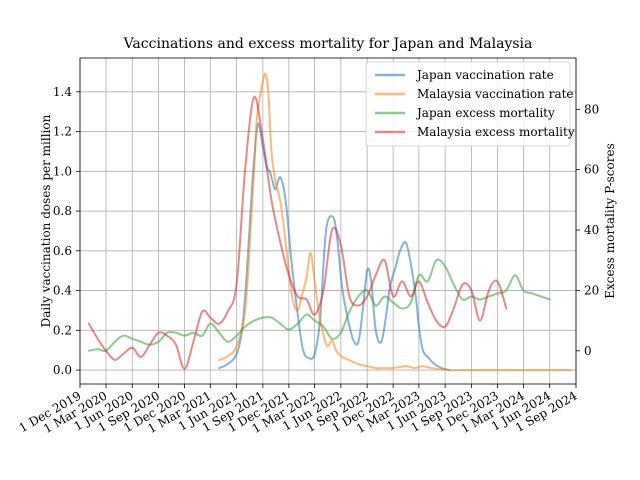  What do you see at coordinates (591, 170) in the screenshot?
I see `right-tick-label: 60` at bounding box center [591, 170].